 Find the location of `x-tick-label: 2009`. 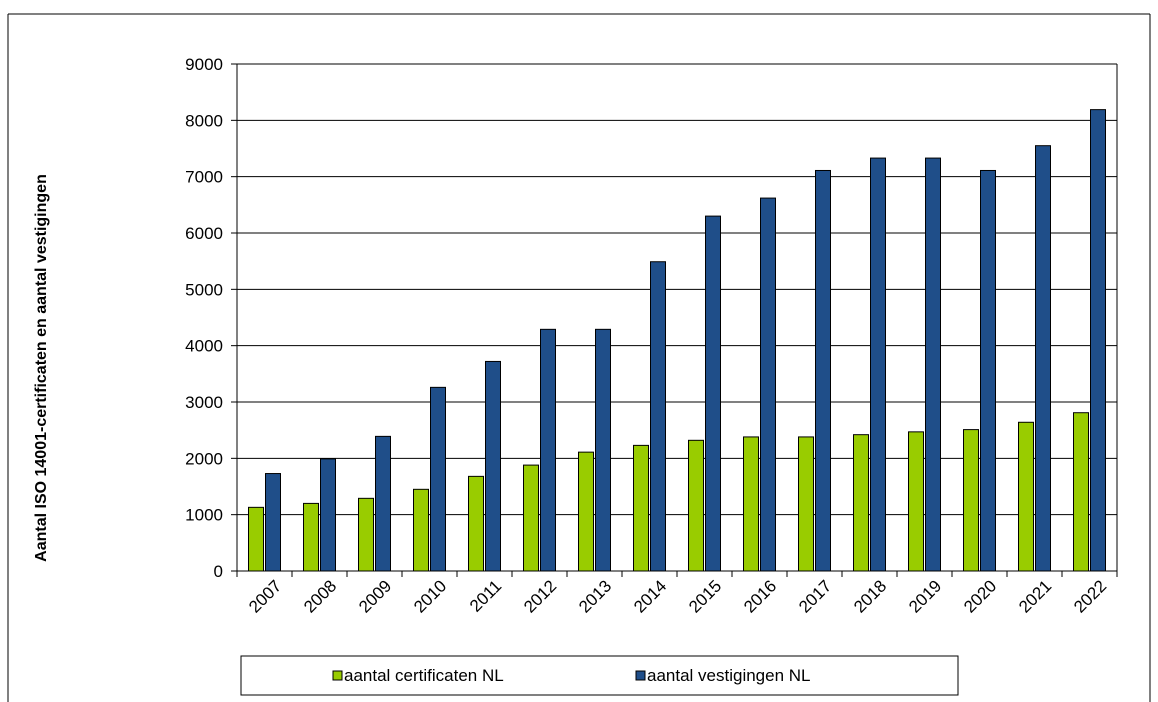

x-tick-label: 2009 is located at coordinates (375, 596).